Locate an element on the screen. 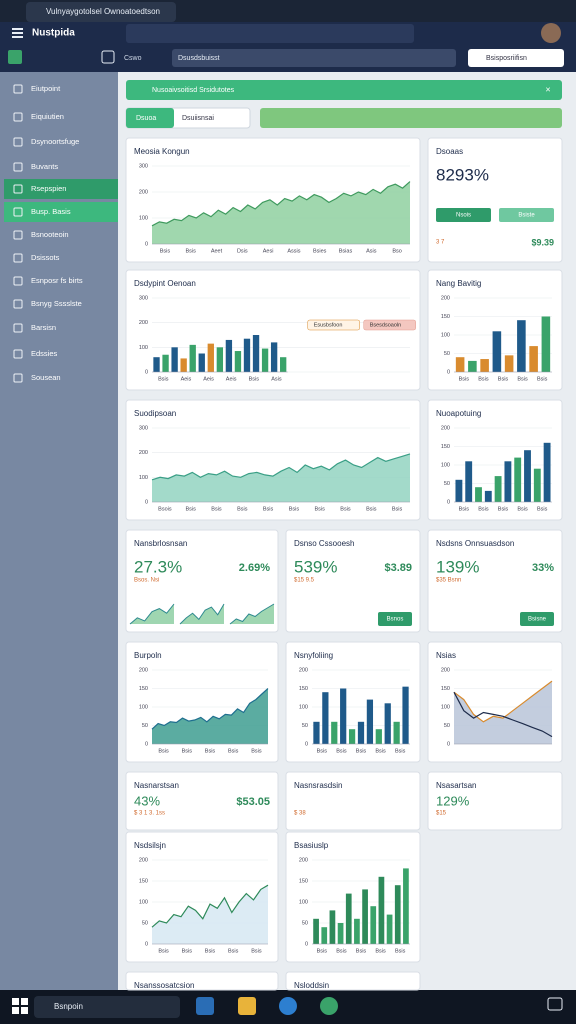 The width and height of the screenshot is (576, 1024). kpi-button-label: Bsiste is located at coordinates (526, 216).